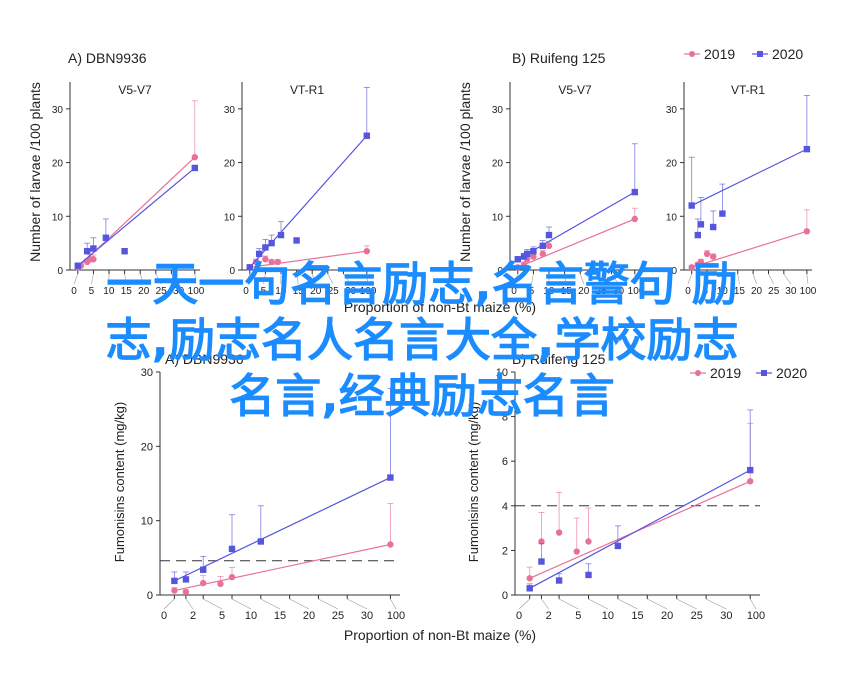 This screenshot has width=844, height=675. What do you see at coordinates (505, 462) in the screenshot?
I see `y-tick-label: 6` at bounding box center [505, 462].